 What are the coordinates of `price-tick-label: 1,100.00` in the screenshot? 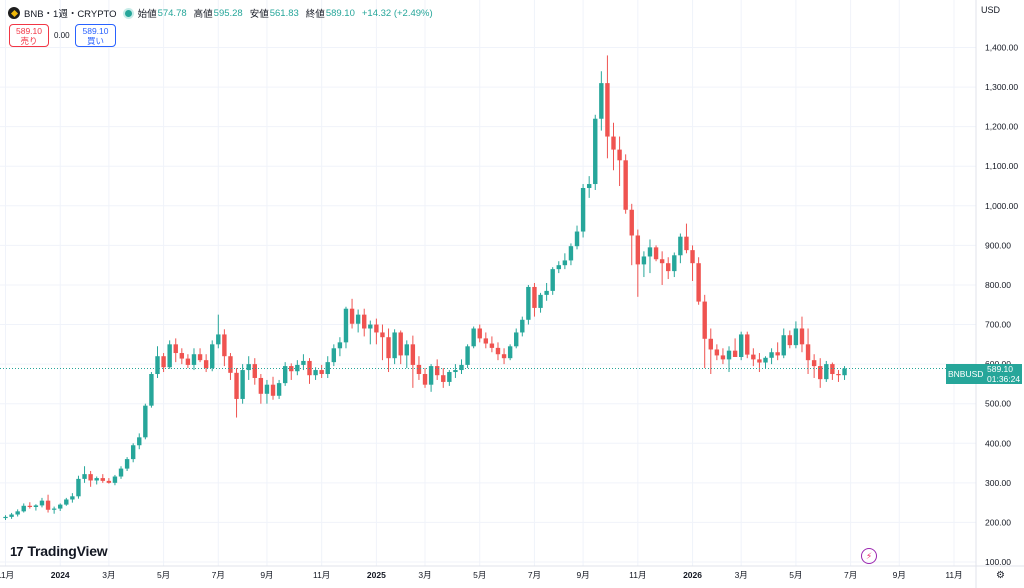 It's located at (1001, 166).